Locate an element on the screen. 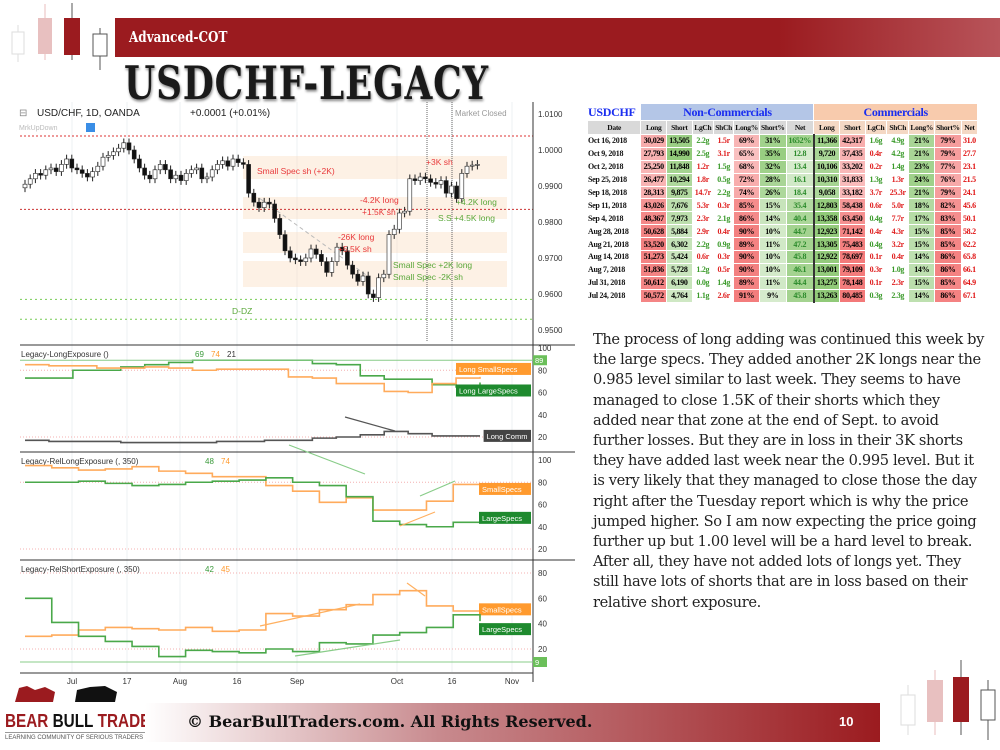 This screenshot has height=750, width=1000. nc-long-cell: 28,313 is located at coordinates (654, 192).